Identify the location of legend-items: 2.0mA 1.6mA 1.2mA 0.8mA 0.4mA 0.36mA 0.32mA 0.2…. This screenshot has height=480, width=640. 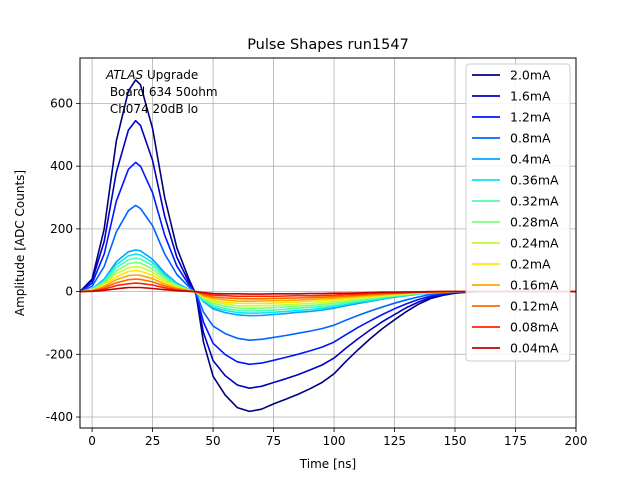
(515, 212).